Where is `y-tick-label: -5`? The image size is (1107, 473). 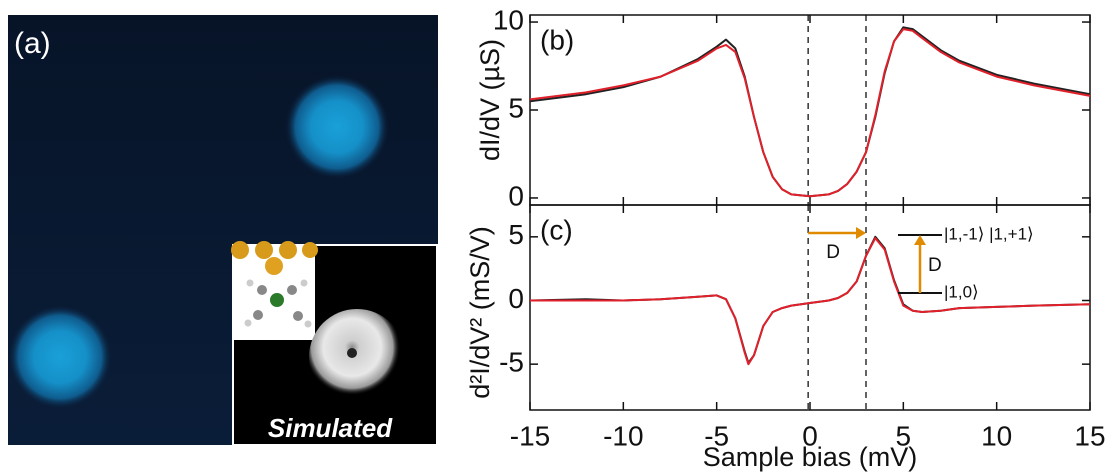 y-tick-label: -5 is located at coordinates (511, 362).